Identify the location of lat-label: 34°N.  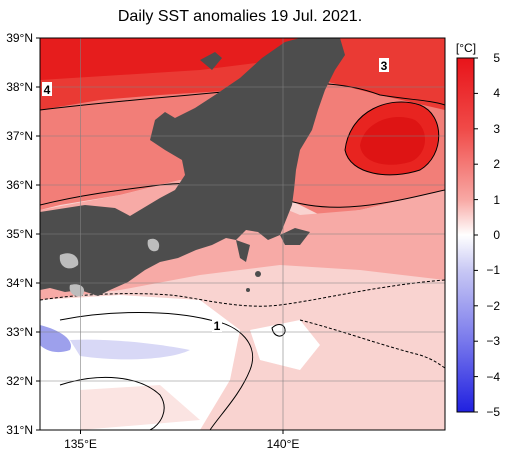
(19, 283).